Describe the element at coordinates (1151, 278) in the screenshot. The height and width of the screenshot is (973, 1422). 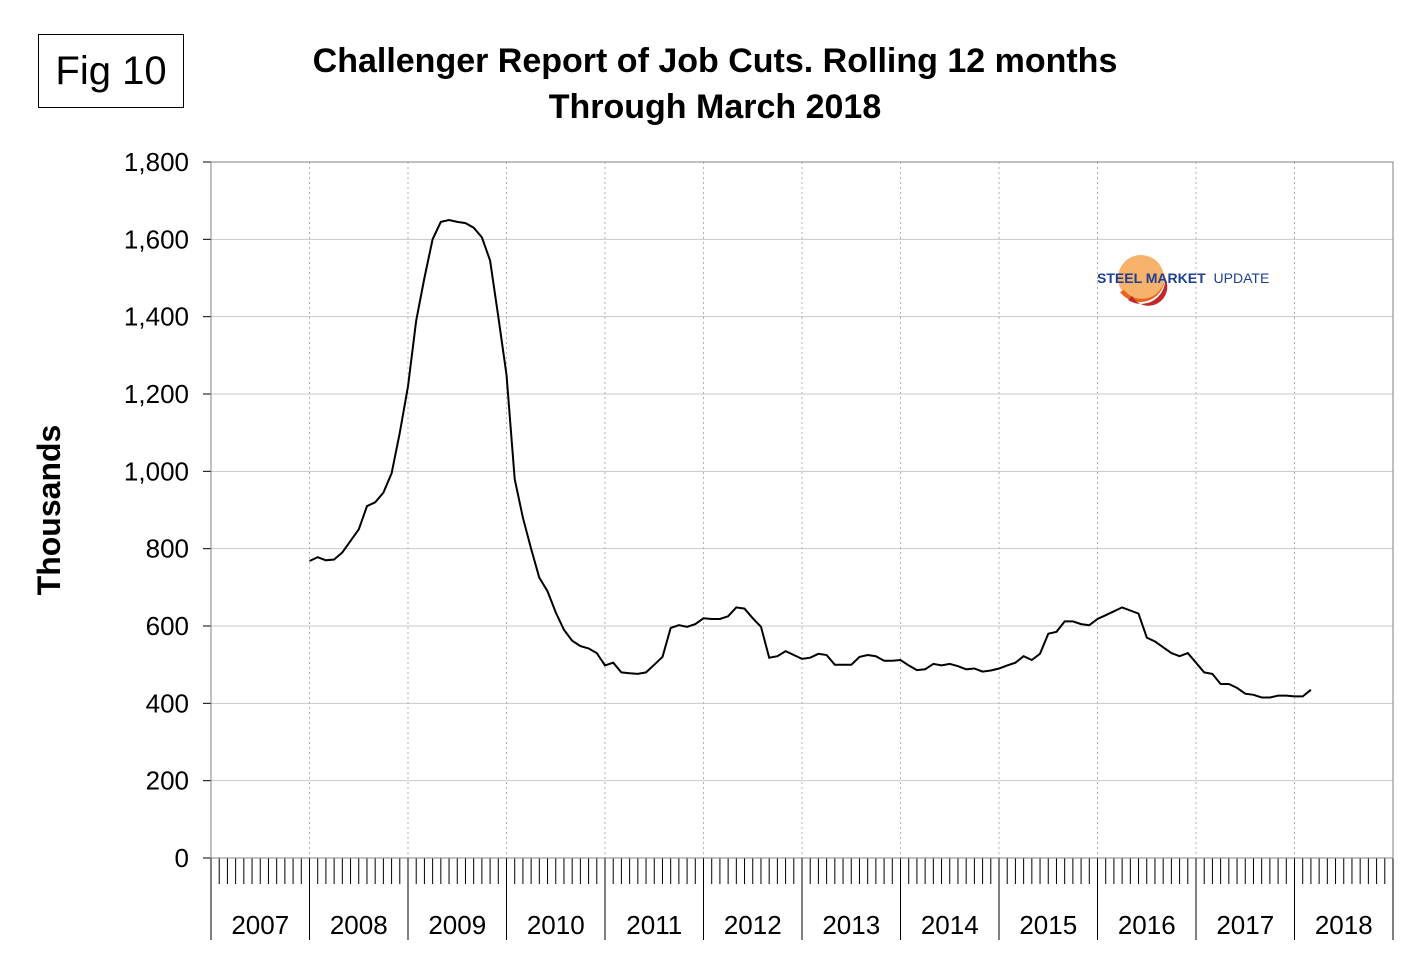
I see `logo-text-bold: STEEL MARKET` at that location.